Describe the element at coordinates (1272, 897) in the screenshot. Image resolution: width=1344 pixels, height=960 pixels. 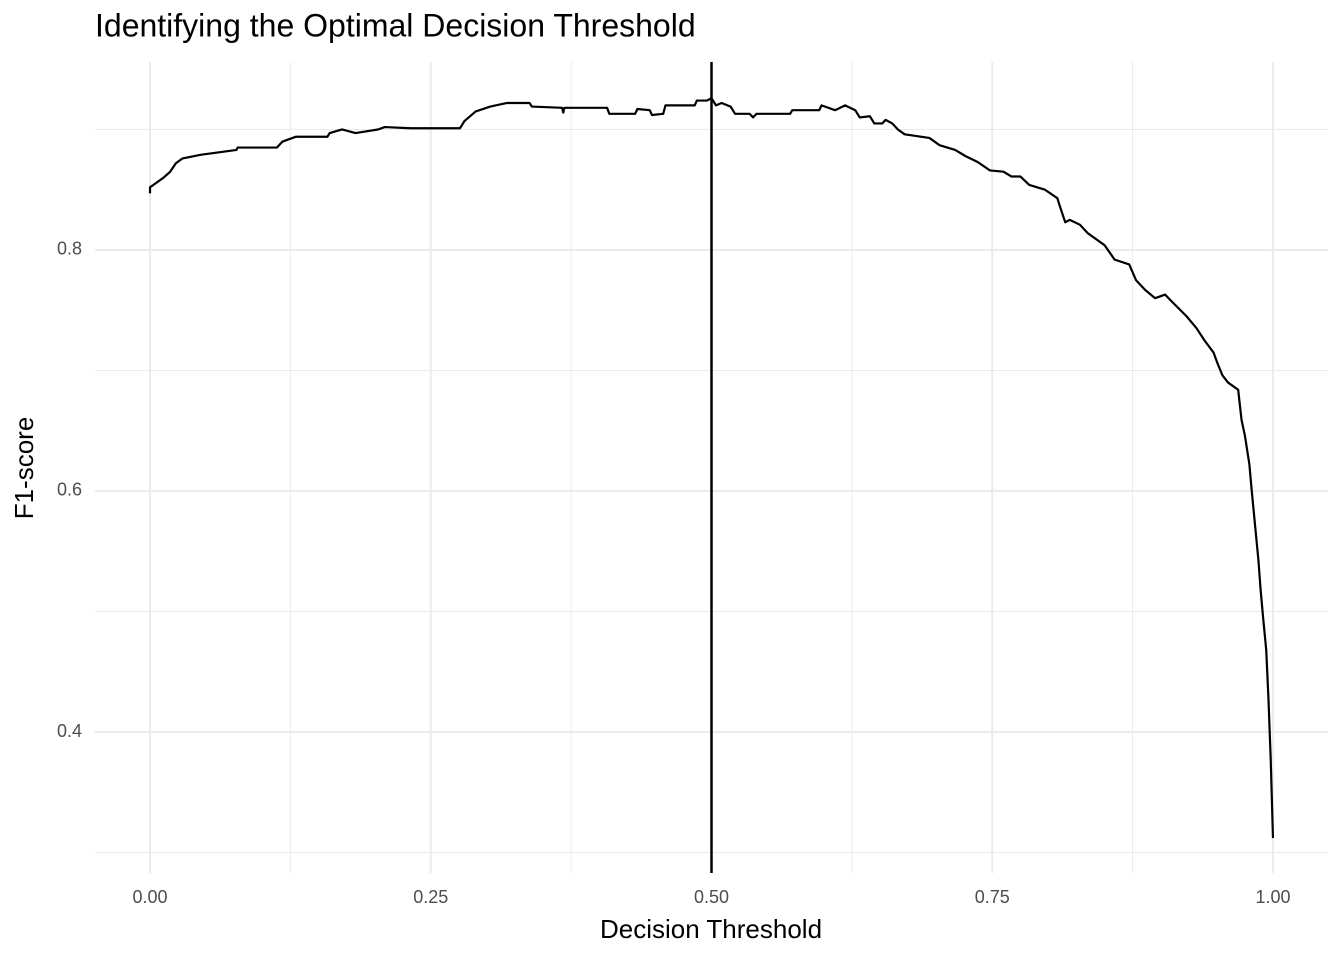
I see `x-tick-label: 1.00` at that location.